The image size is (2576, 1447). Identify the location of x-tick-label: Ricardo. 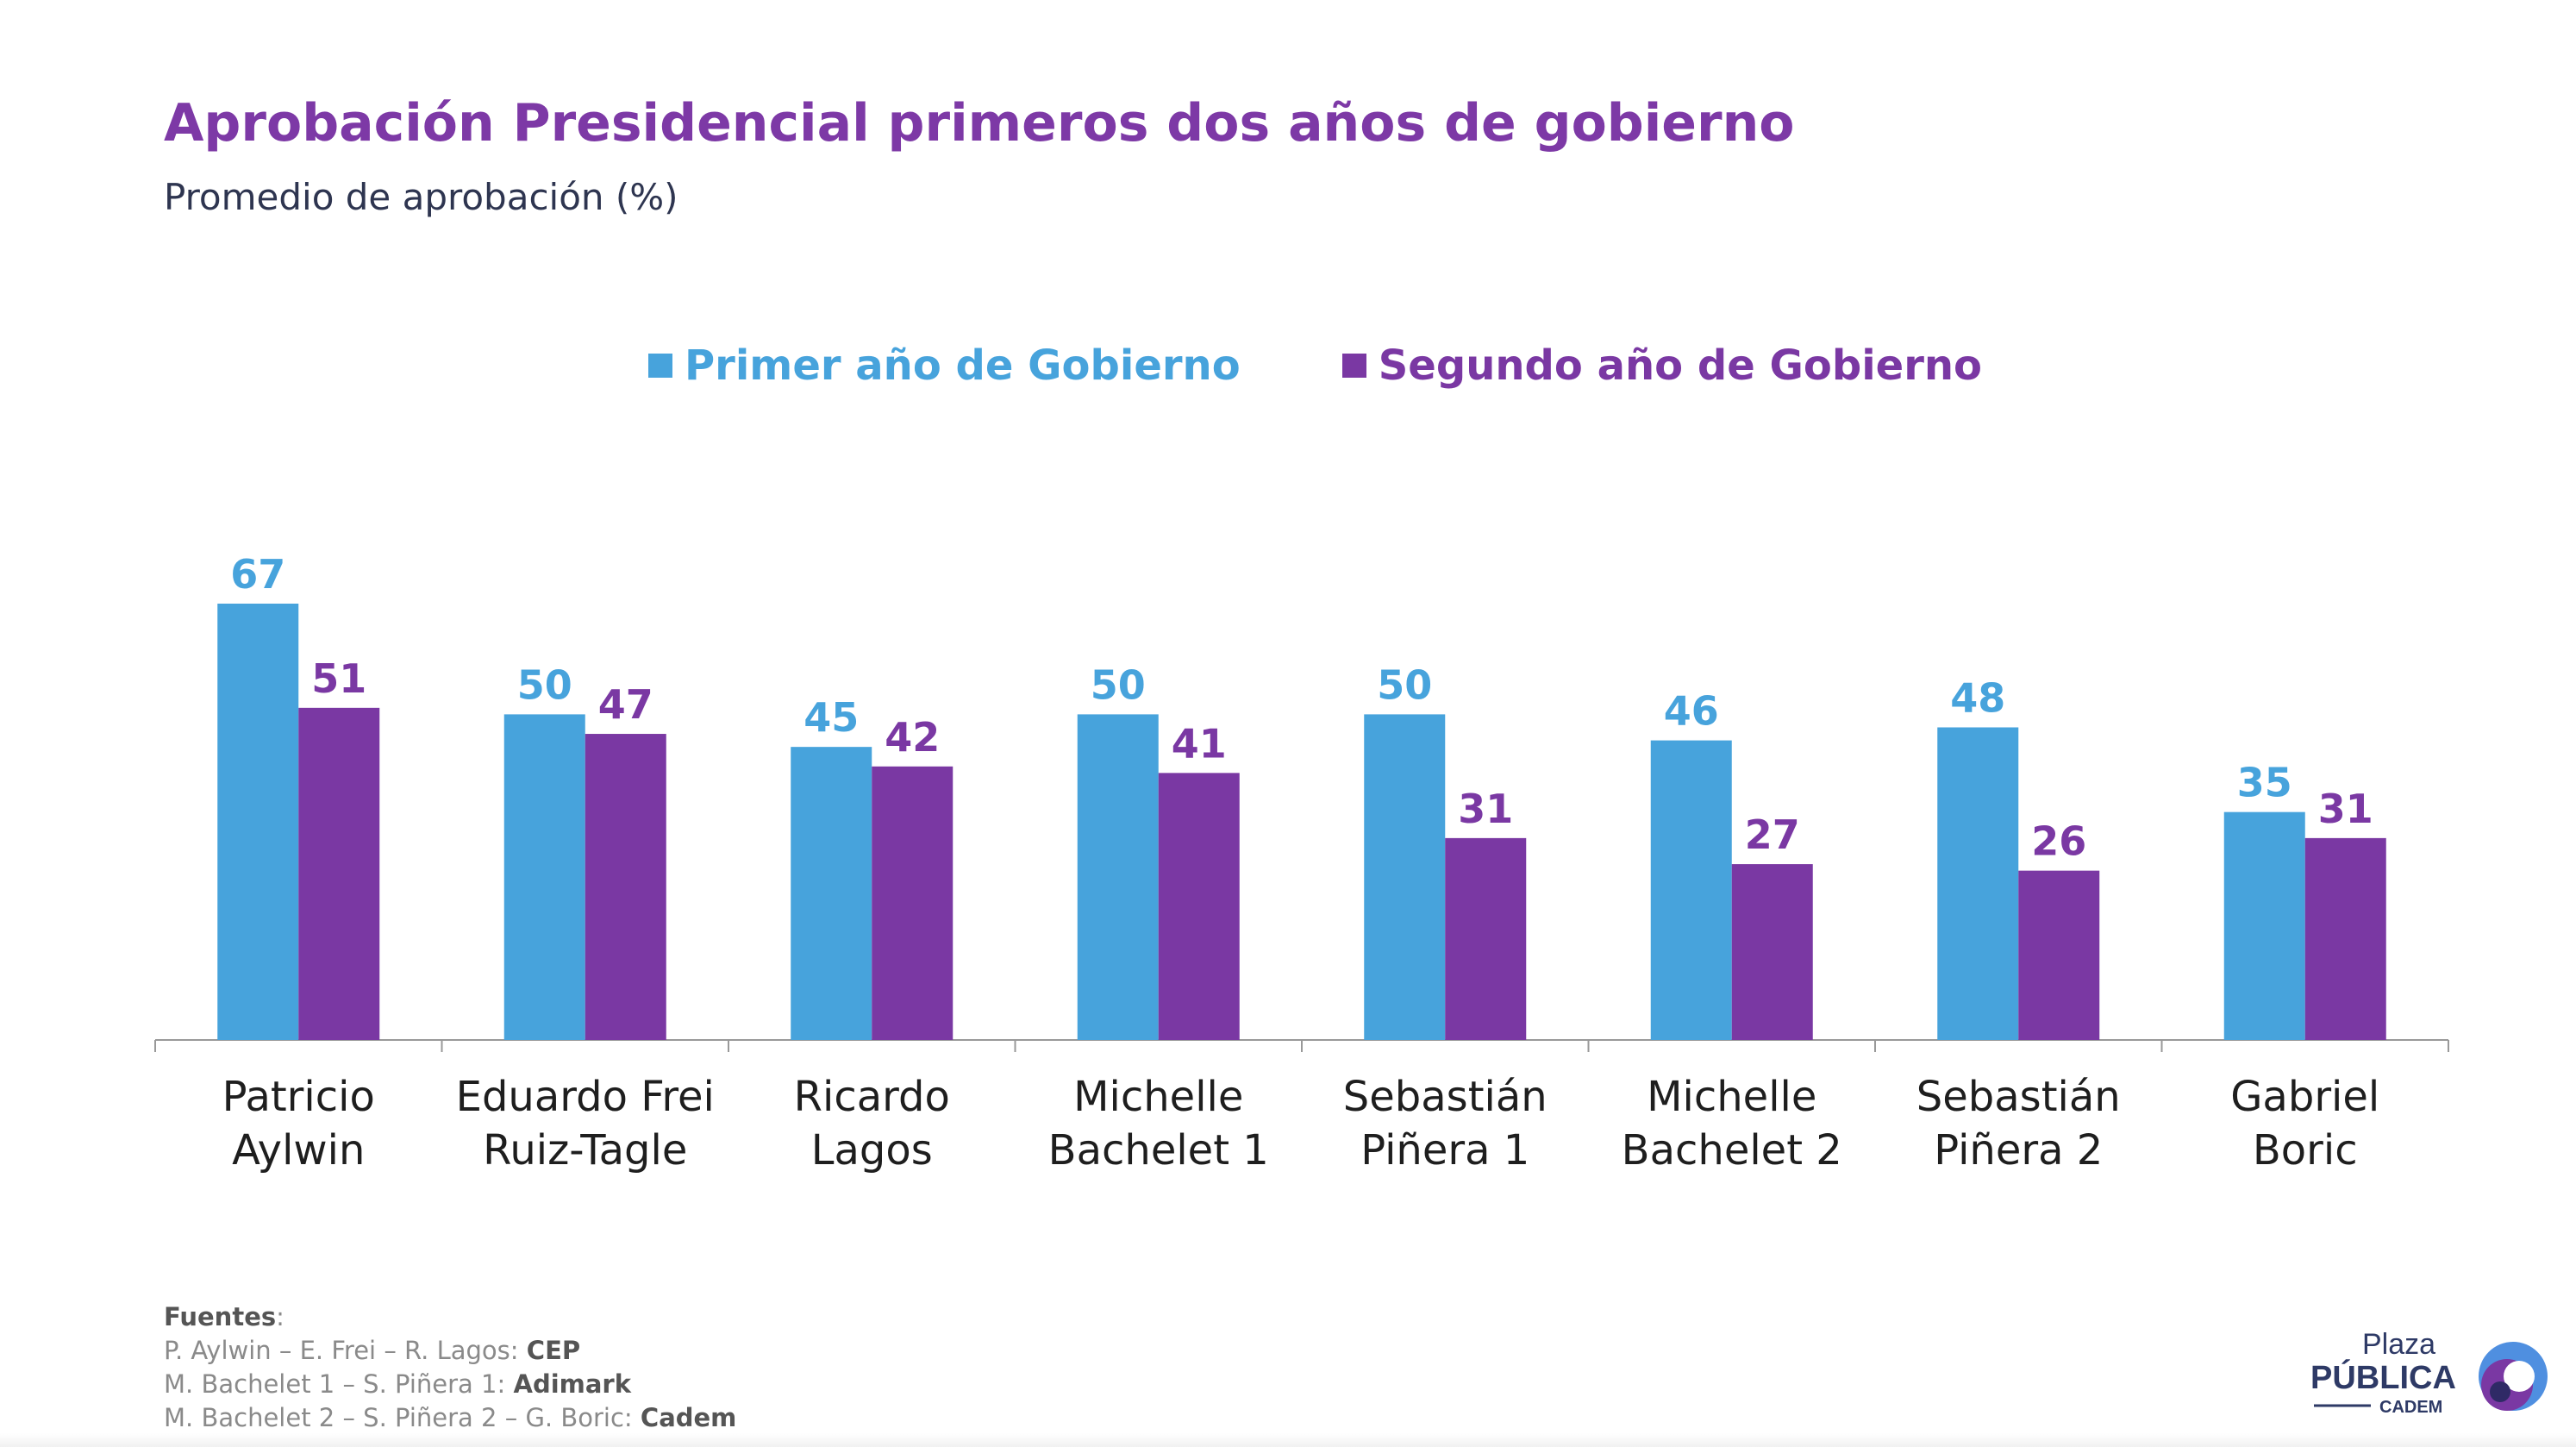
(872, 1097).